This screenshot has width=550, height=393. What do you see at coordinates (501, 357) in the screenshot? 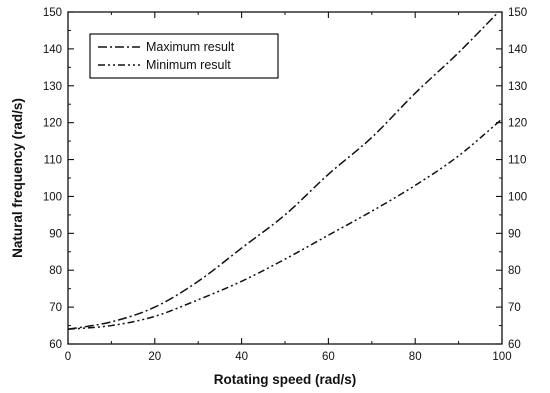
I see `x-tick-label: 100` at bounding box center [501, 357].